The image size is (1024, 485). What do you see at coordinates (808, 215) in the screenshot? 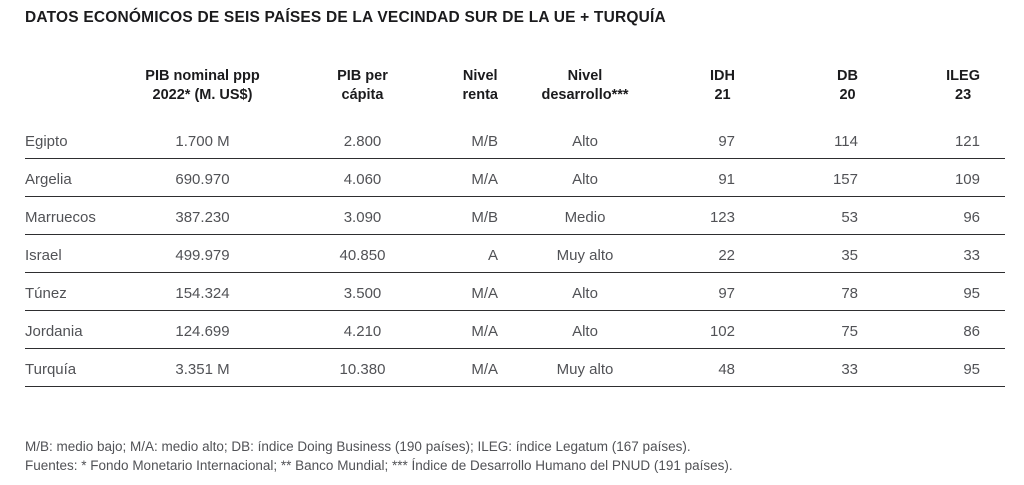
I see `cell-db: 53` at bounding box center [808, 215].